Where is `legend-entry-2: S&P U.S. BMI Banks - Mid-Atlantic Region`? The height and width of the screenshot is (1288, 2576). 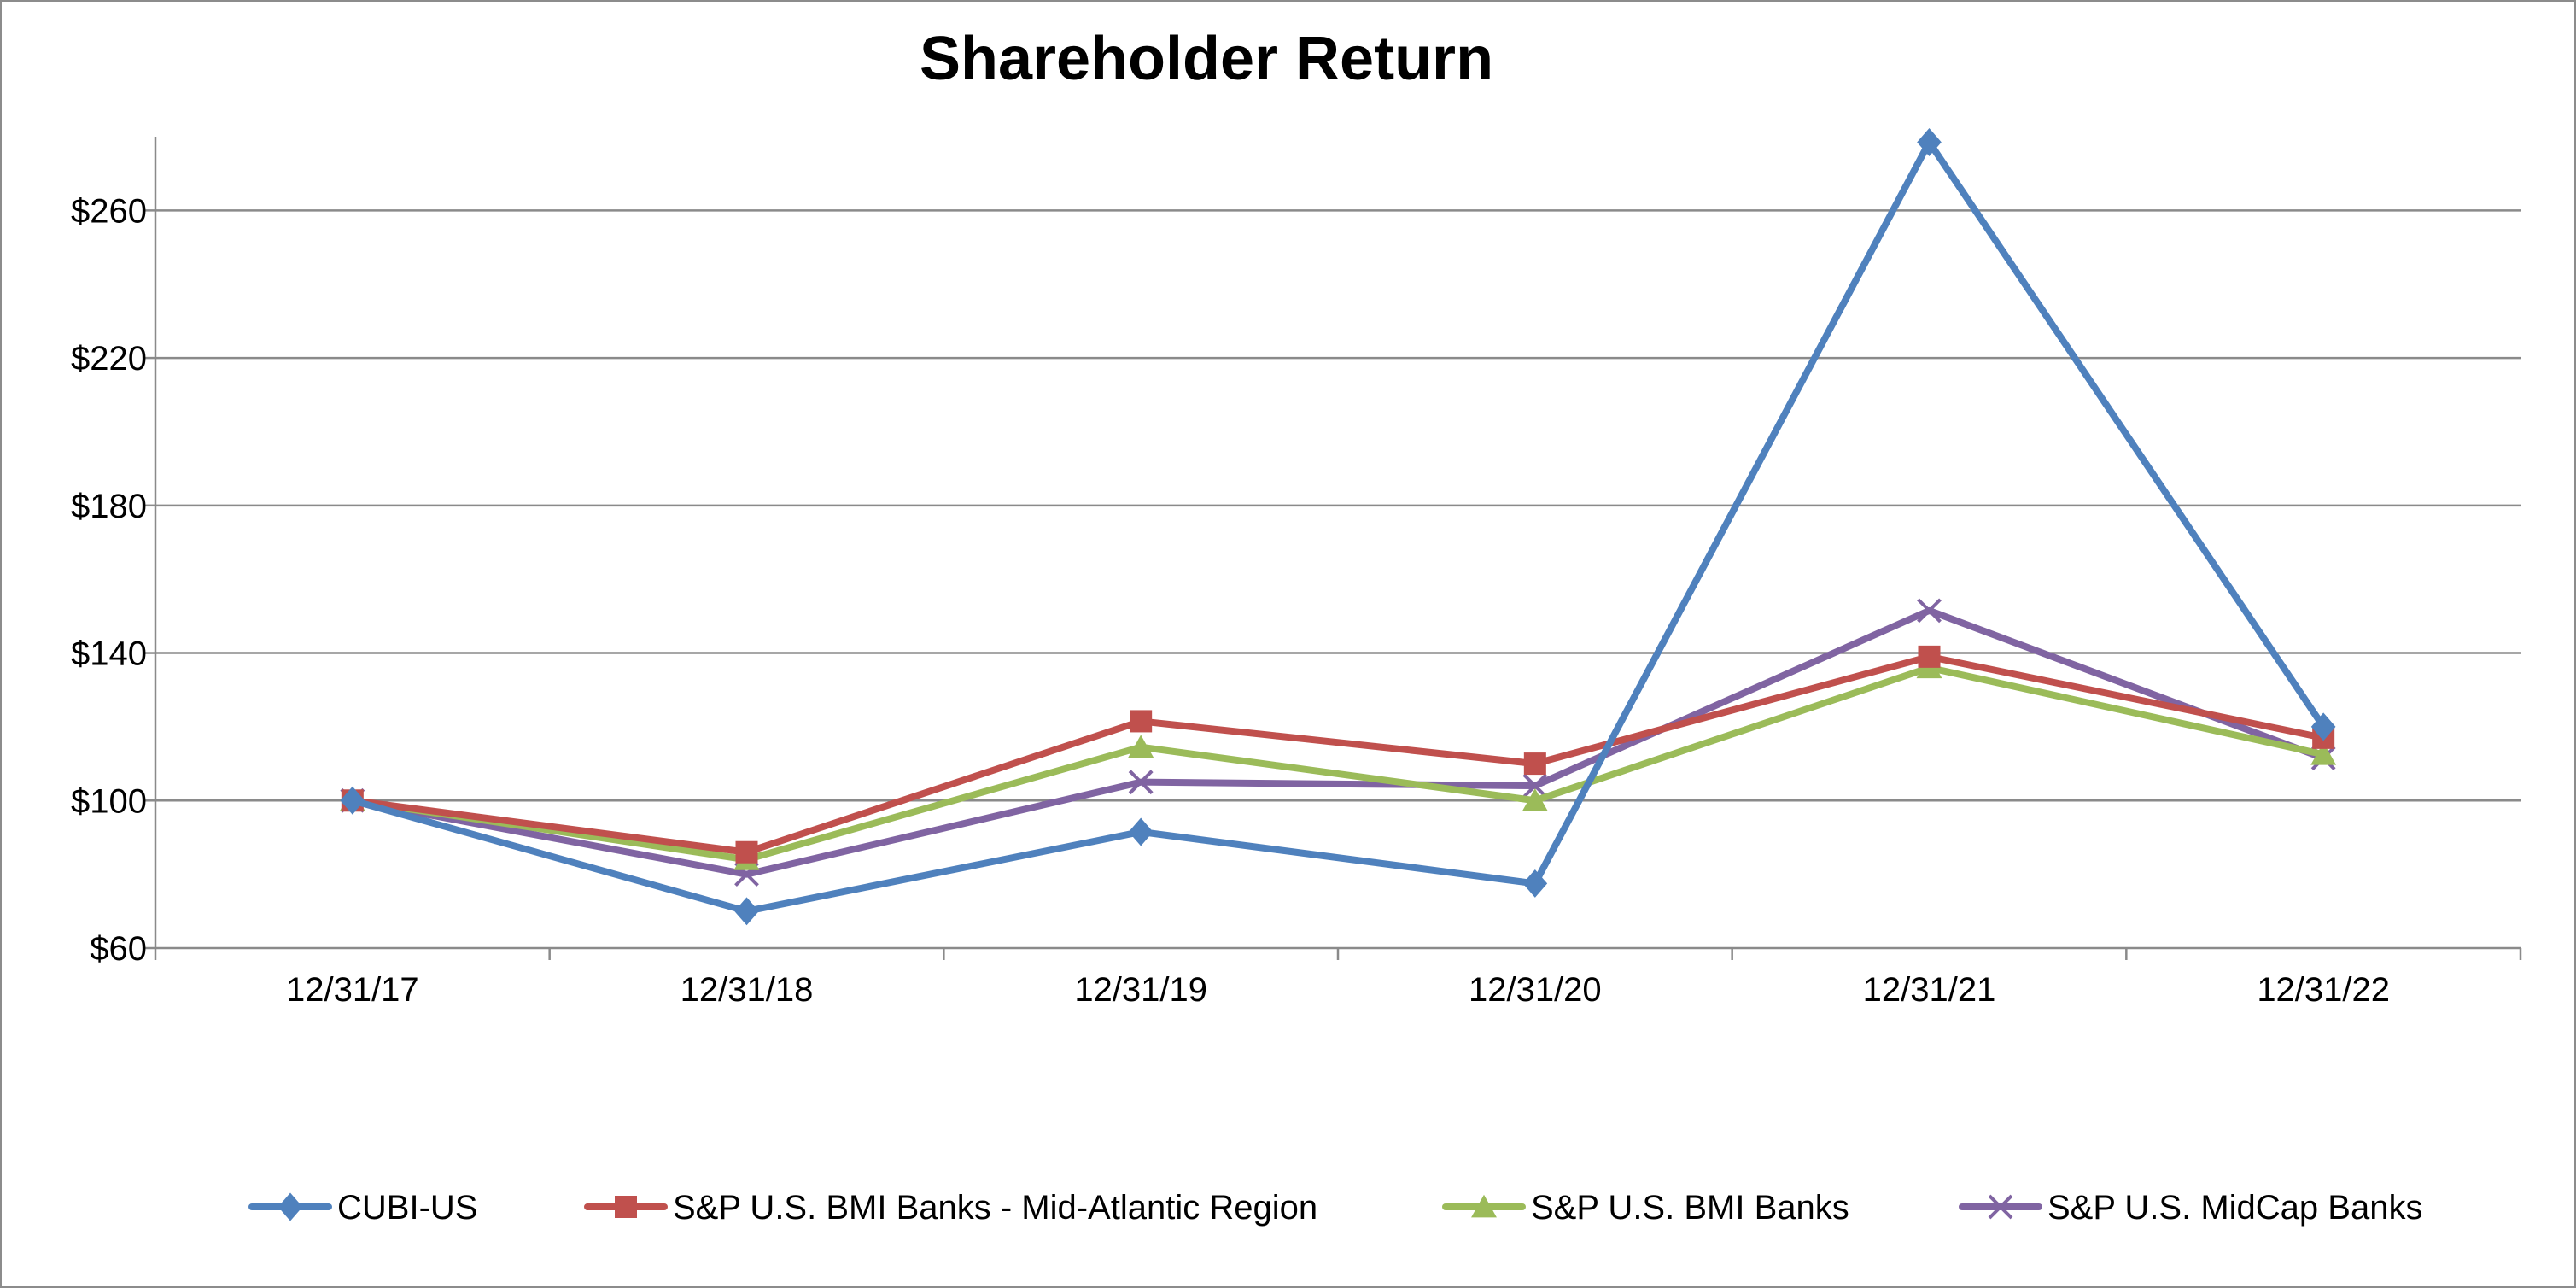
legend-entry-2: S&P U.S. BMI Banks - Mid-Atlantic Region is located at coordinates (951, 1208).